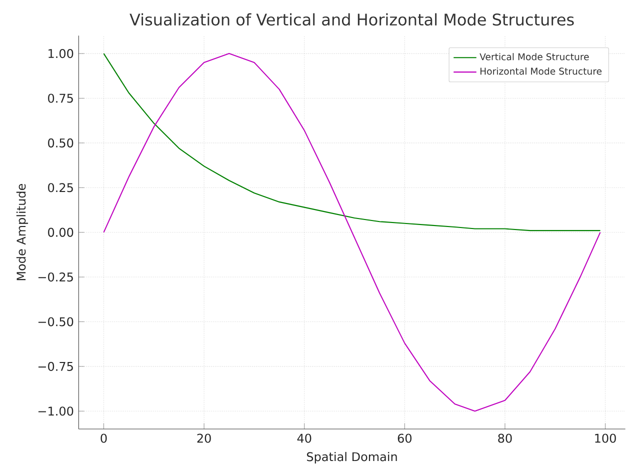 The height and width of the screenshot is (465, 635). I want to click on x-tick-label: 100, so click(605, 438).